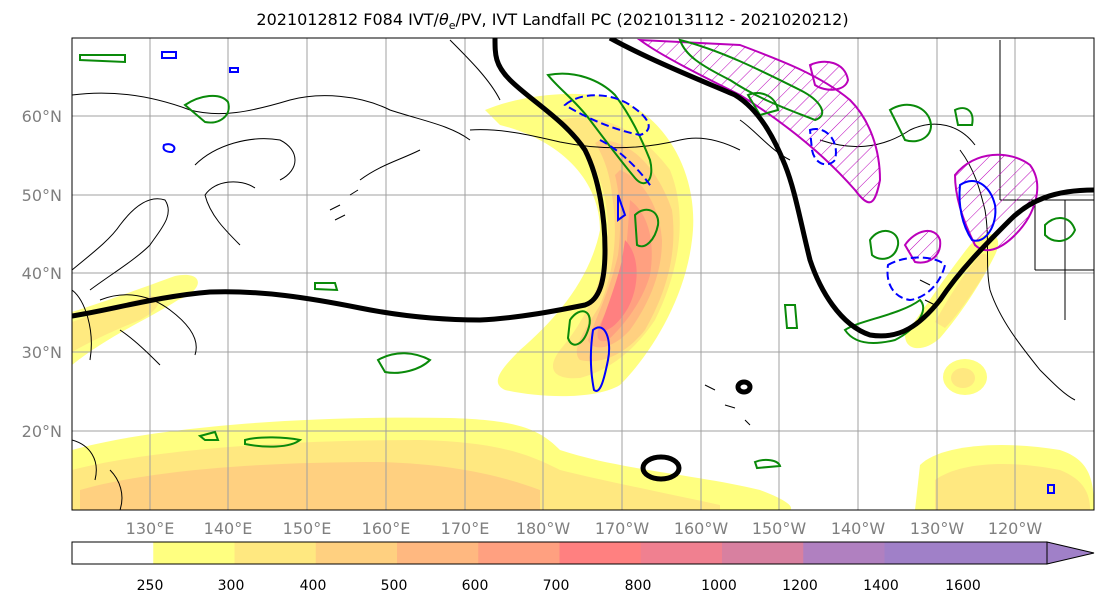  Describe the element at coordinates (837, 151) in the screenshot. I see `landfall-pc-contours` at that location.